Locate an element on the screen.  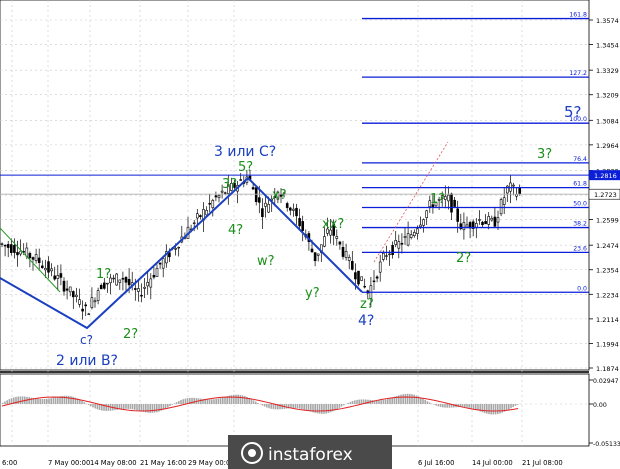
time-tick-label: 14 May 08:00 is located at coordinates (113, 463).